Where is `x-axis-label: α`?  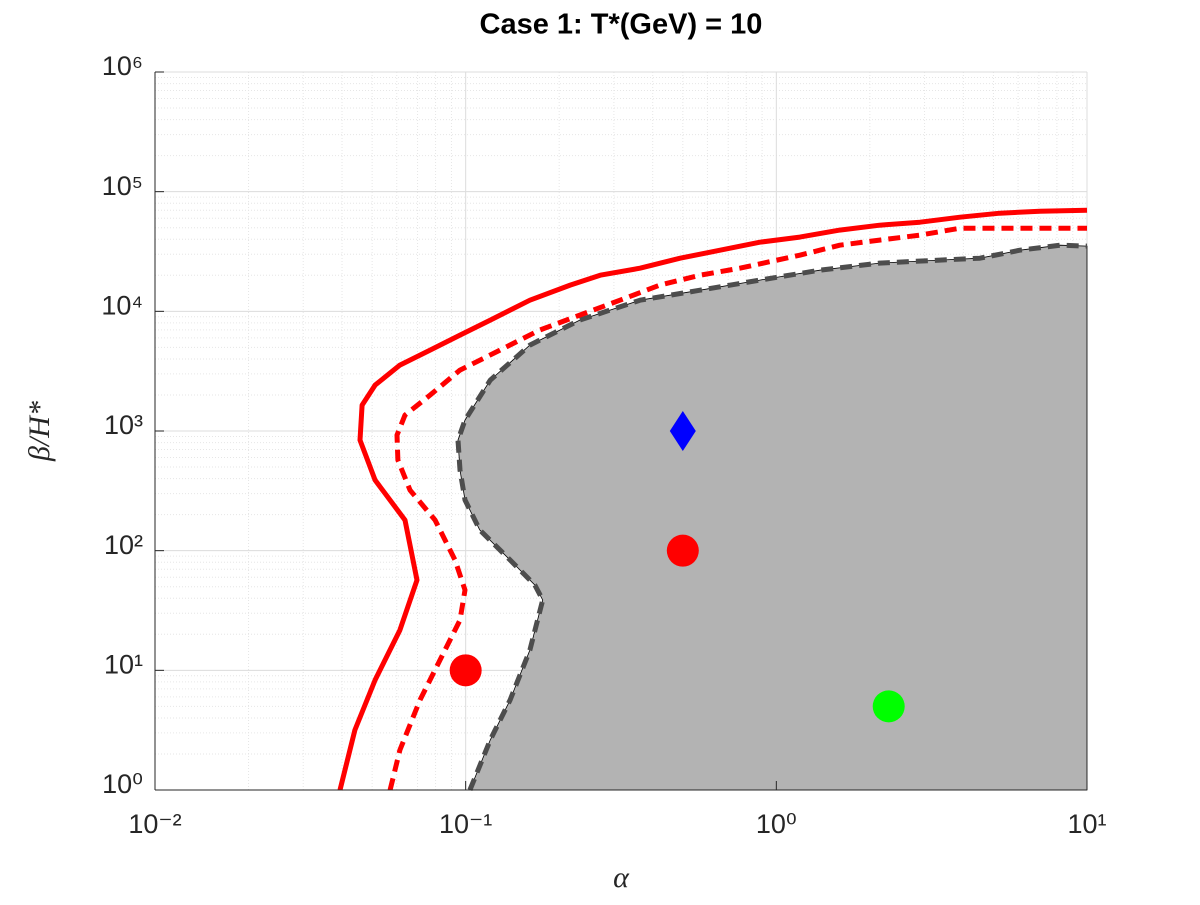 x-axis-label: α is located at coordinates (621, 877).